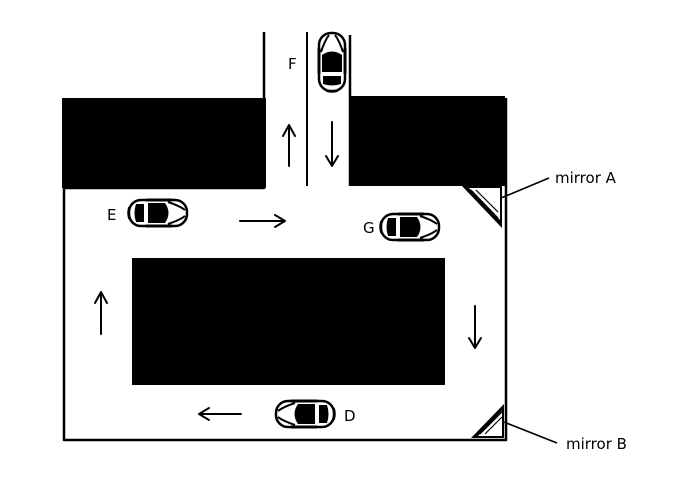 Image resolution: width=696 pixels, height=487 pixels. Describe the element at coordinates (111, 215) in the screenshot. I see `car-e-label: E` at that location.